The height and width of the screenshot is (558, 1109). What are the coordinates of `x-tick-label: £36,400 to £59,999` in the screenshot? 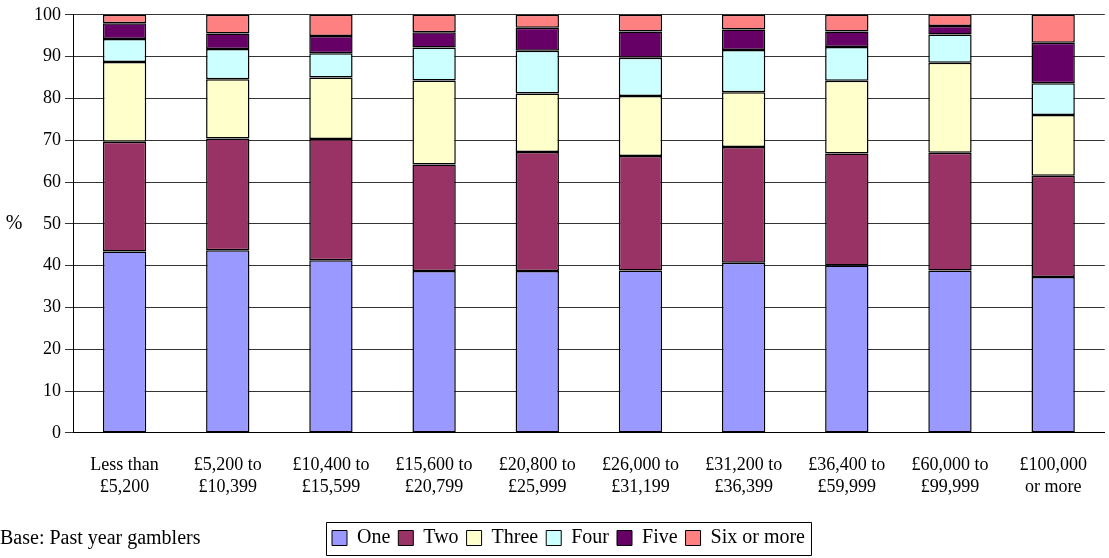 It's located at (847, 475).